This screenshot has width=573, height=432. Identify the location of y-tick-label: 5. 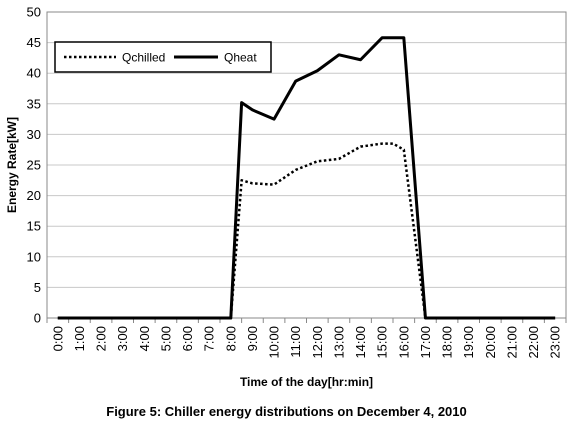
(37, 287).